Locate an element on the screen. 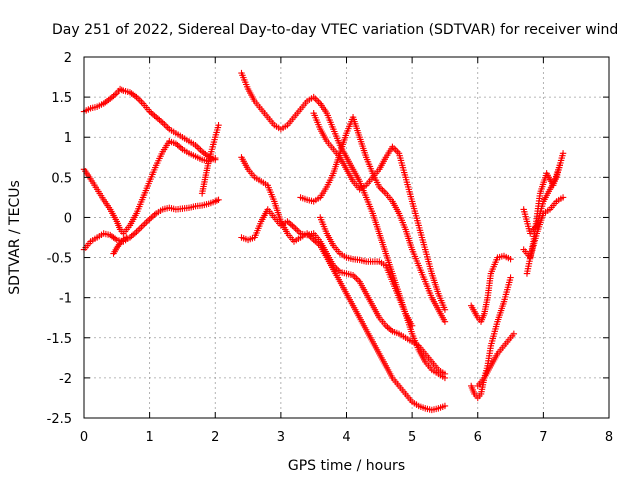 The image size is (640, 480). x-tick-labels: 0 1 2 3 4 5 6 7 8 is located at coordinates (346, 437).